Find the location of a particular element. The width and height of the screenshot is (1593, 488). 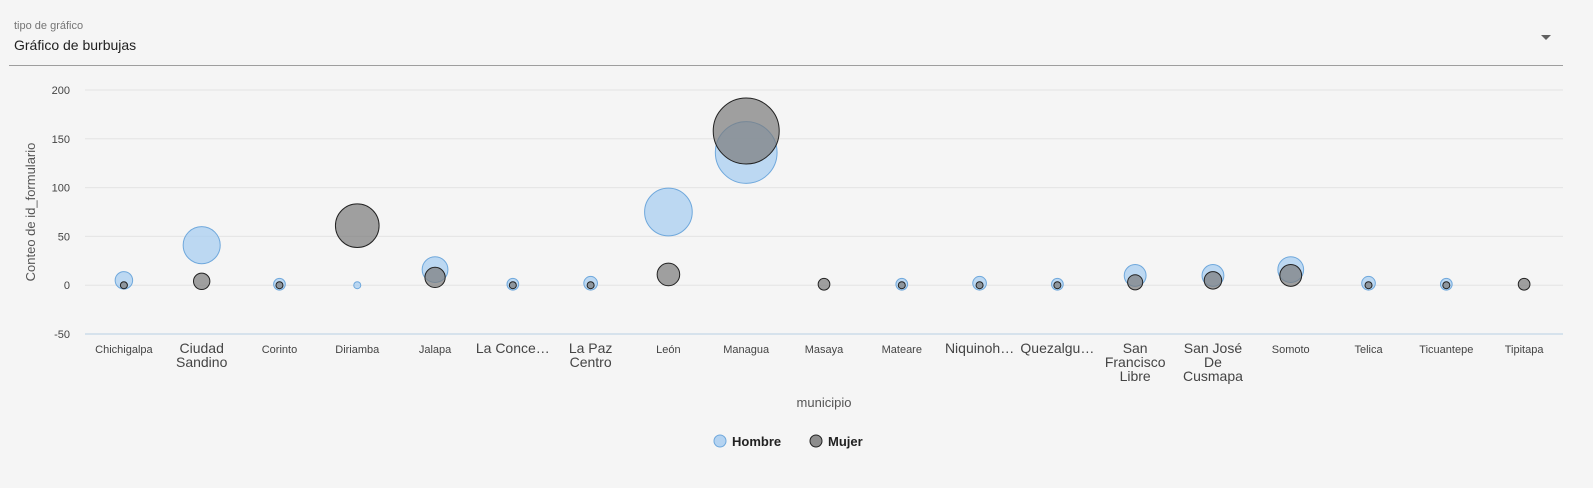

x-category-label-line: Masaya is located at coordinates (824, 350).